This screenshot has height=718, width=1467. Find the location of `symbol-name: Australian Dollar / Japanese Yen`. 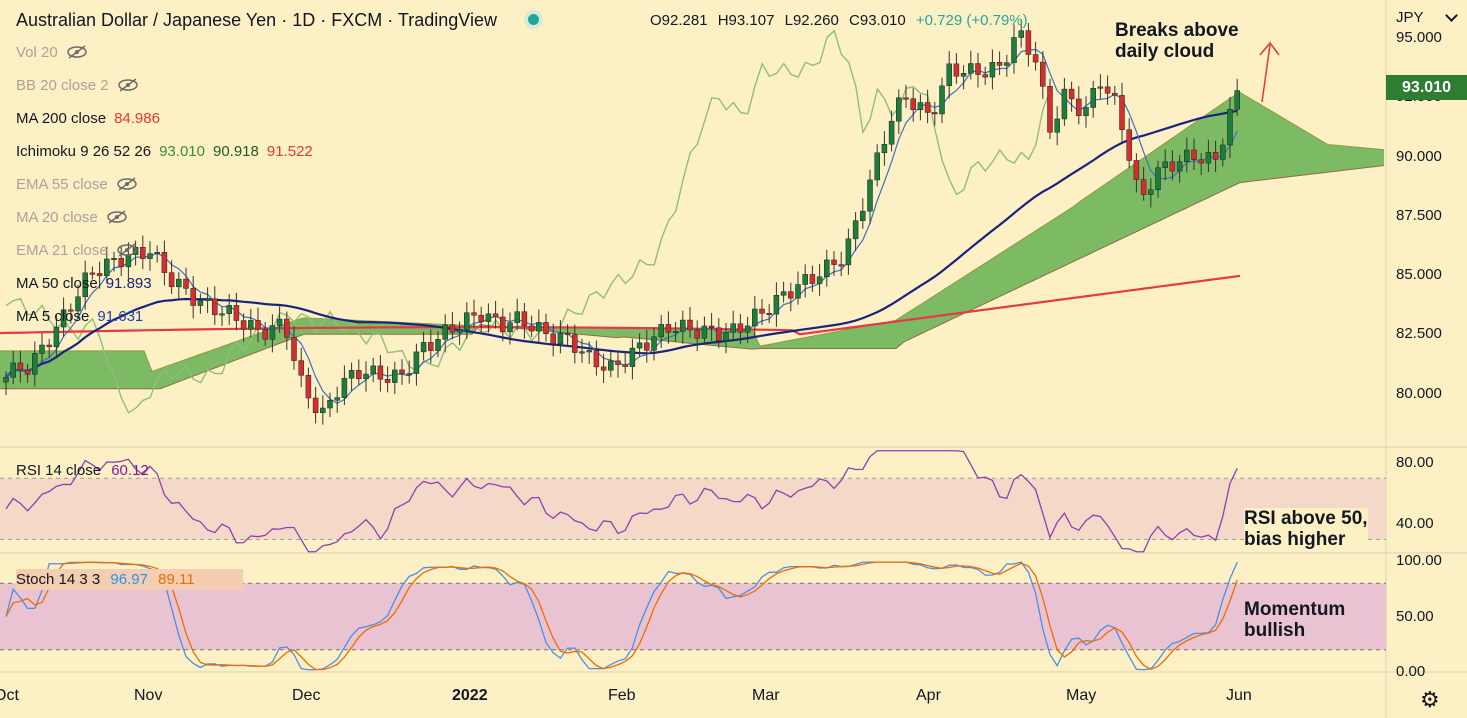

symbol-name: Australian Dollar / Japanese Yen is located at coordinates (146, 20).